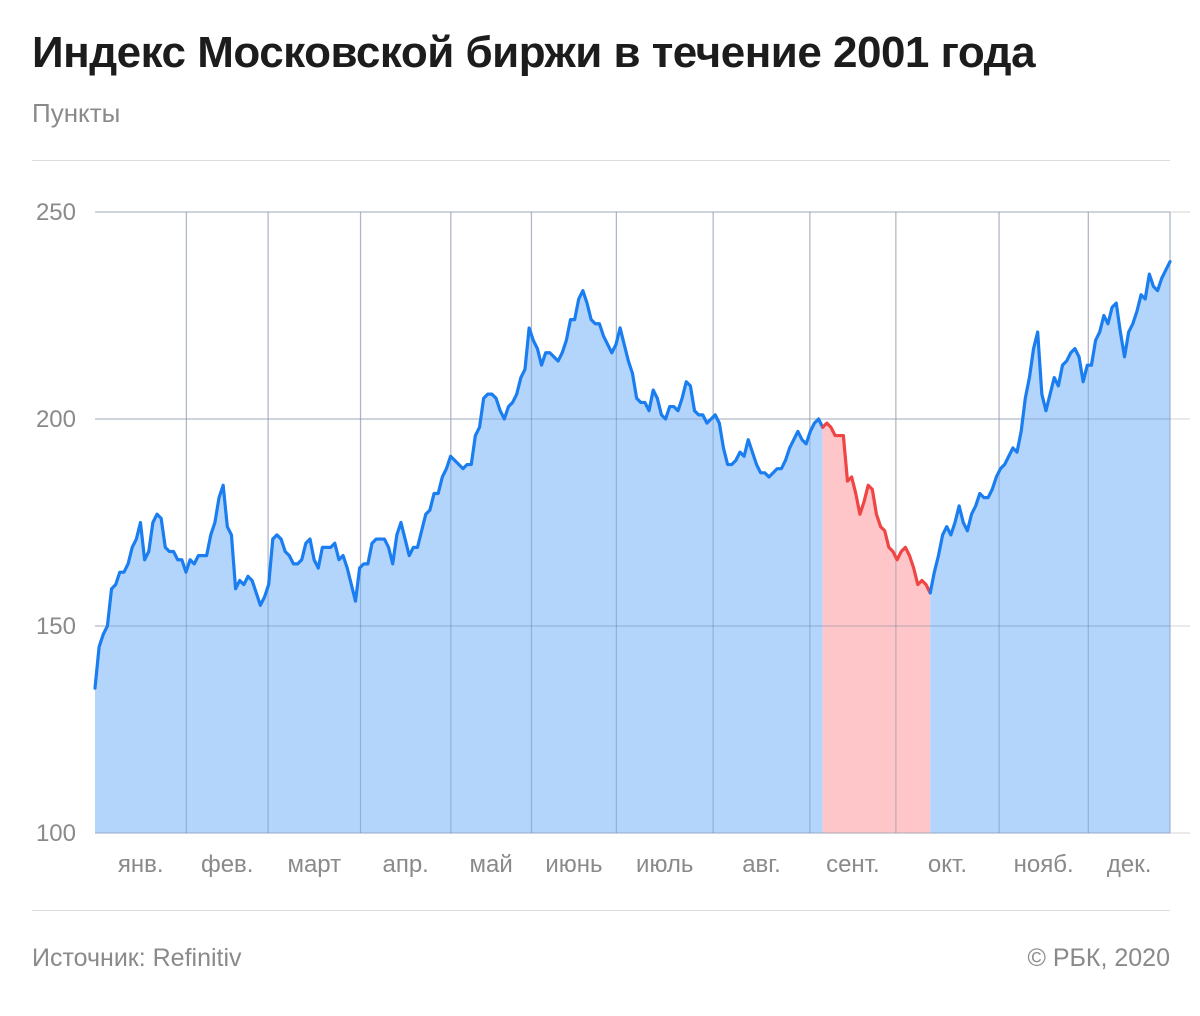 Image resolution: width=1200 pixels, height=1016 pixels. I want to click on series-line-highlight, so click(876, 508).